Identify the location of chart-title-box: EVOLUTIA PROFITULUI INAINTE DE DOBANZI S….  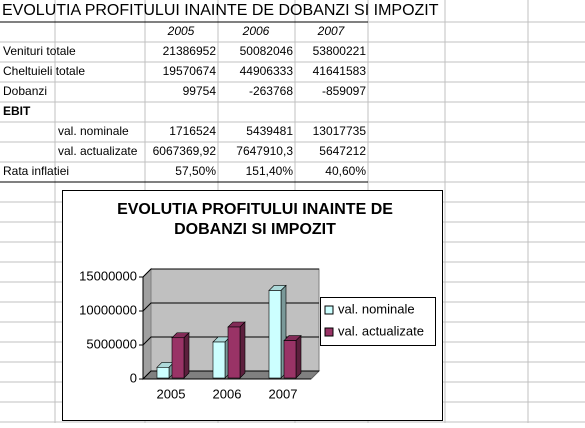
(255, 219).